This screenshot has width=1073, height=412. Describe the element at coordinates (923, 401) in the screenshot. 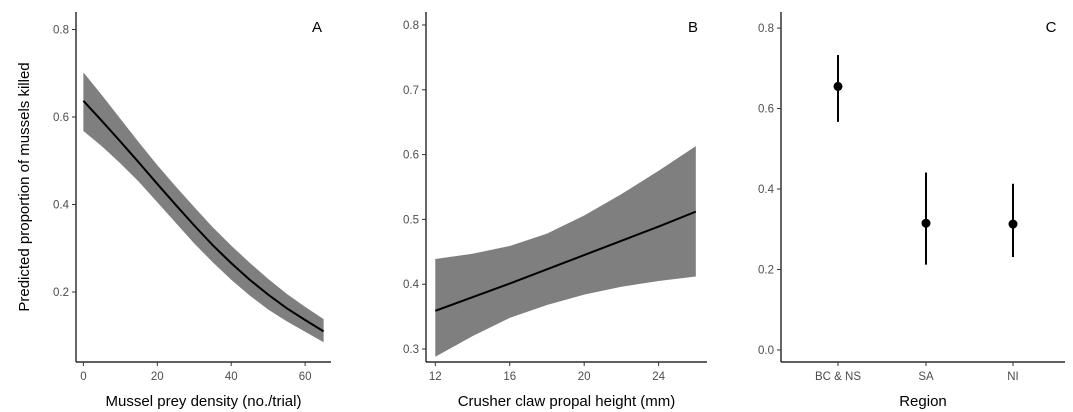

I see `x-axis-title: Region` at that location.